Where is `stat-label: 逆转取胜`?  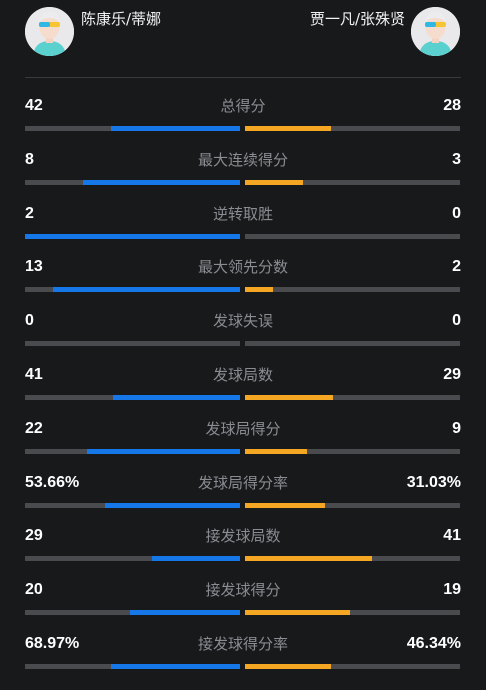
stat-label: 逆转取胜 is located at coordinates (242, 213).